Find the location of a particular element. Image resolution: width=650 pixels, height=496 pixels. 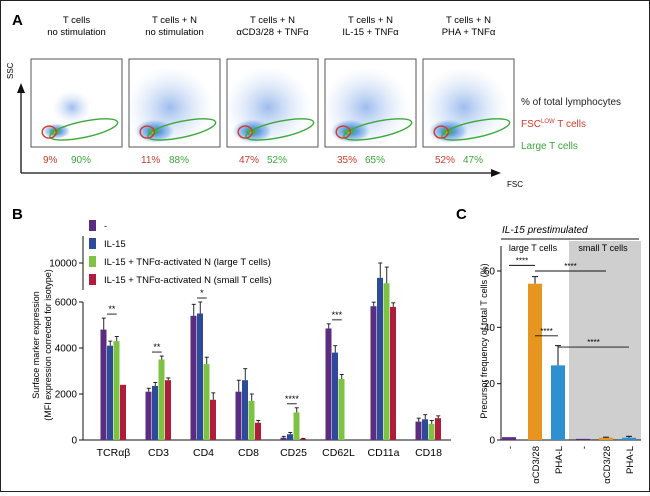

legend-label: IL-15 + TNFα-activated N (small T cells) is located at coordinates (188, 280).